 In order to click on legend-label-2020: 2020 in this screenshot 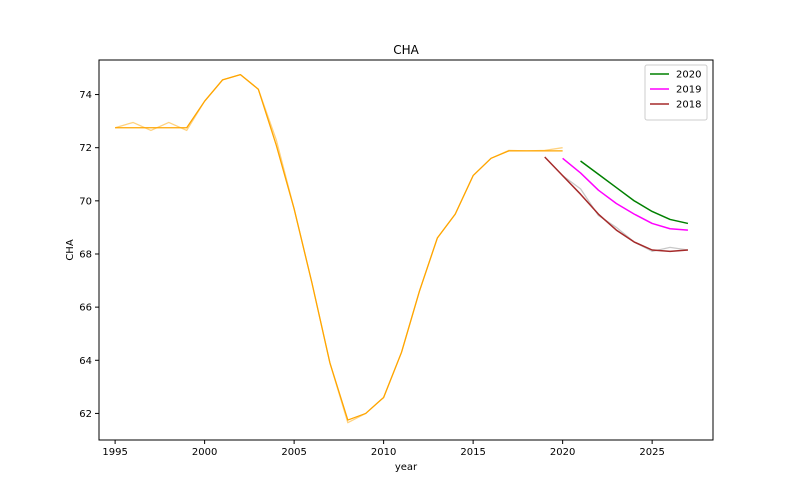, I will do `click(688, 75)`.